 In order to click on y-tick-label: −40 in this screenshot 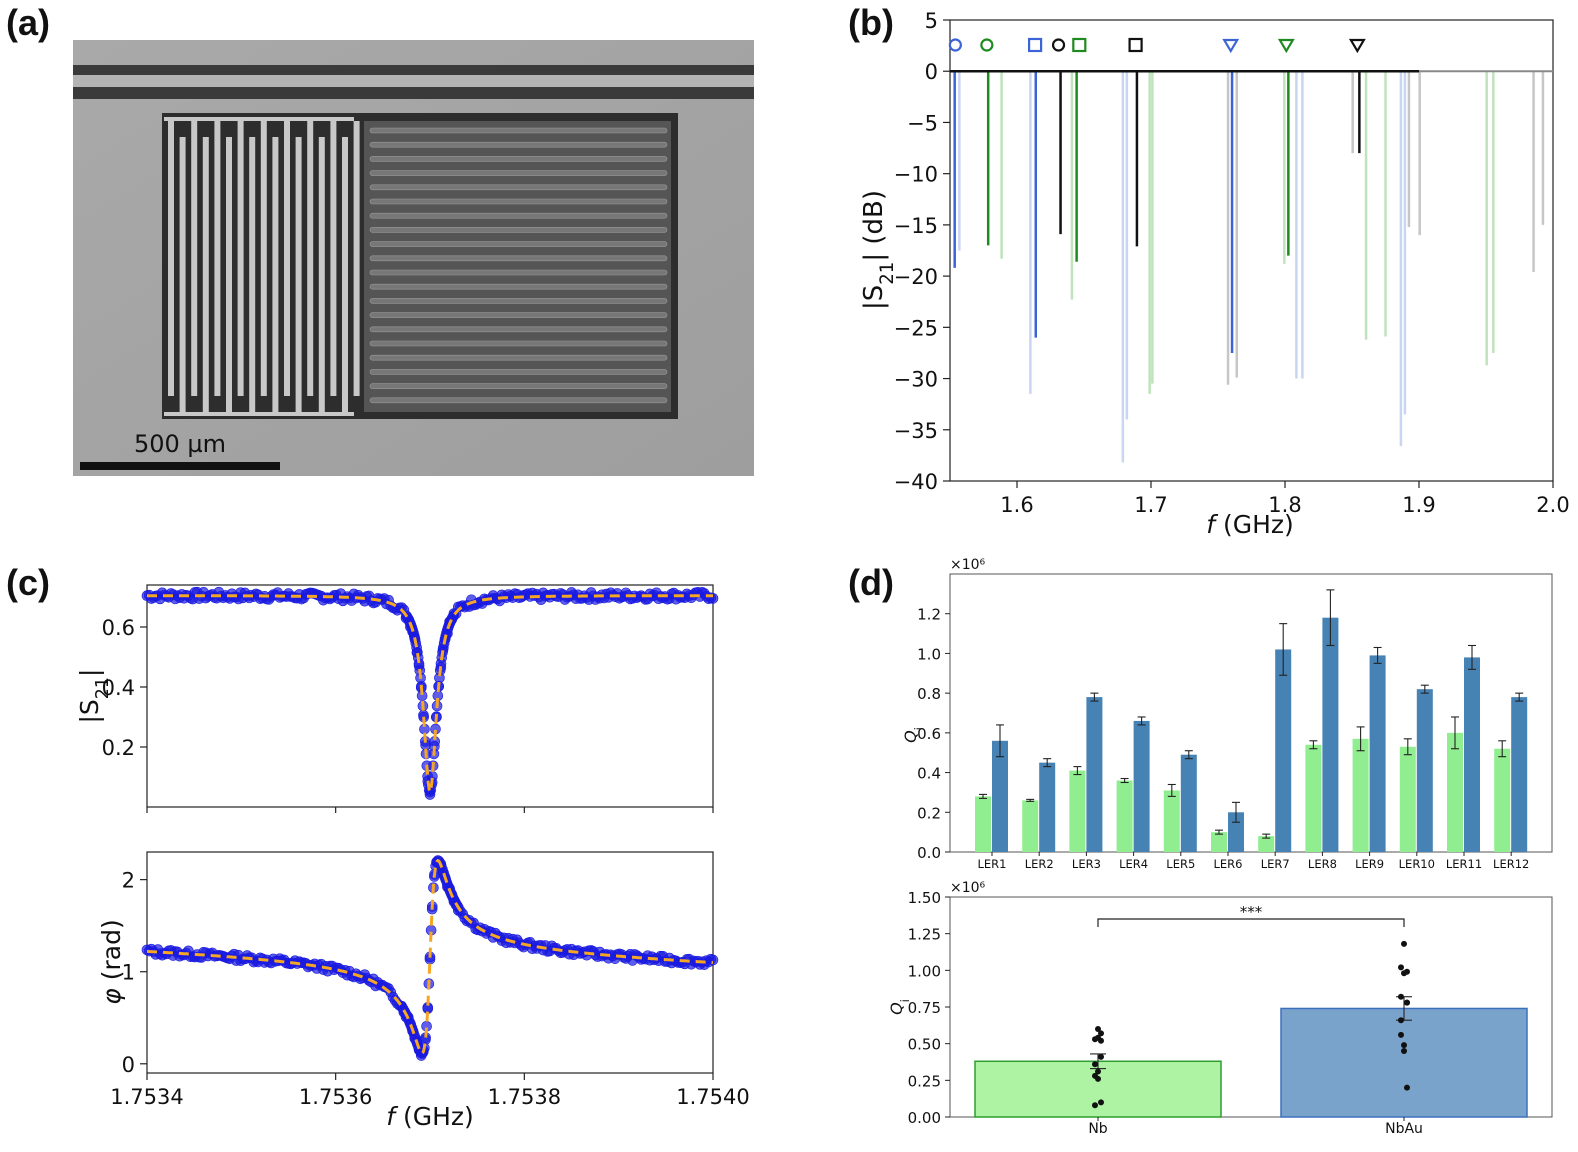, I will do `click(916, 482)`.